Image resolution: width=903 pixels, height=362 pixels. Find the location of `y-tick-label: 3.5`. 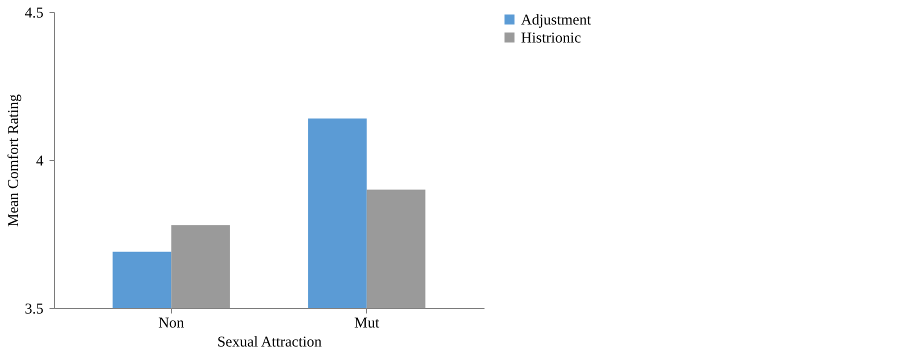

y-tick-label: 3.5 is located at coordinates (34, 310).